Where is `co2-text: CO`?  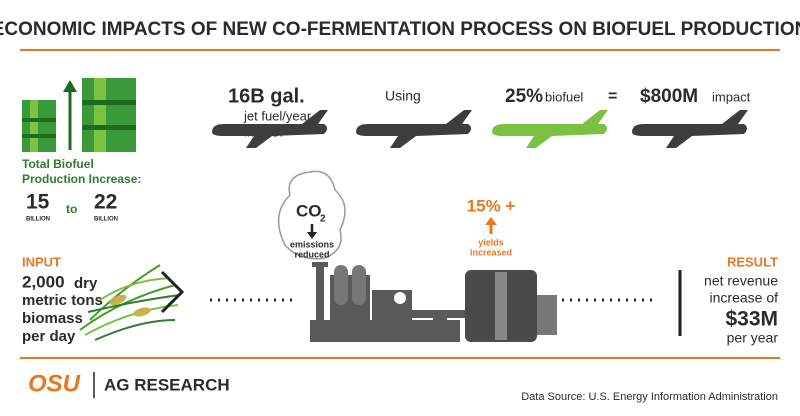 co2-text: CO is located at coordinates (309, 210).